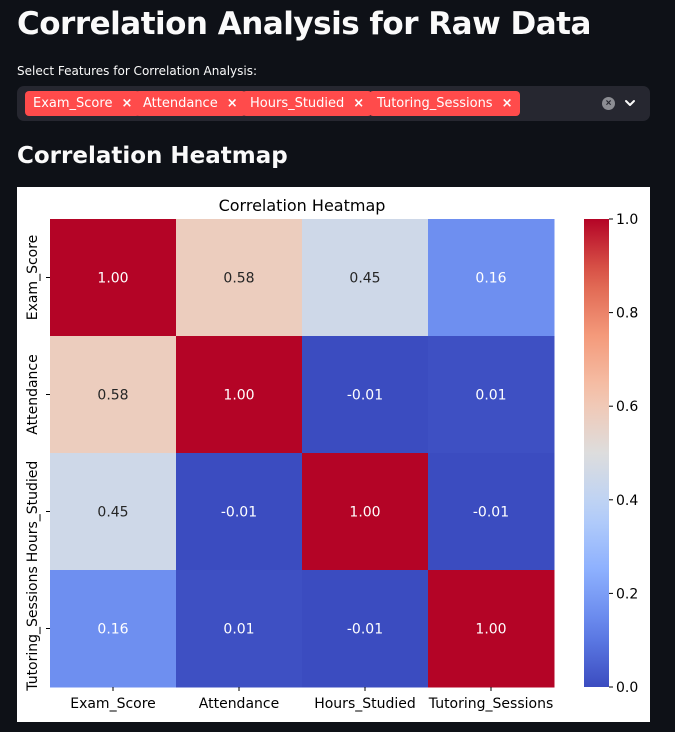 The height and width of the screenshot is (732, 675). Describe the element at coordinates (627, 688) in the screenshot. I see `colorbar-tick-label: 0.0` at that location.